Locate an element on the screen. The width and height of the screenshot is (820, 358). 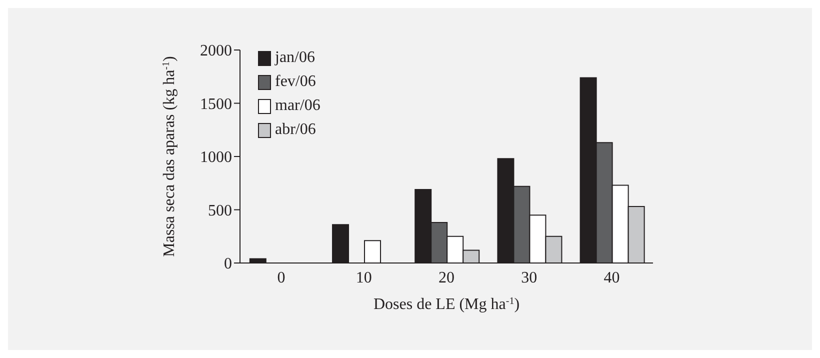
legend-label: abr/06 is located at coordinates (295, 130).